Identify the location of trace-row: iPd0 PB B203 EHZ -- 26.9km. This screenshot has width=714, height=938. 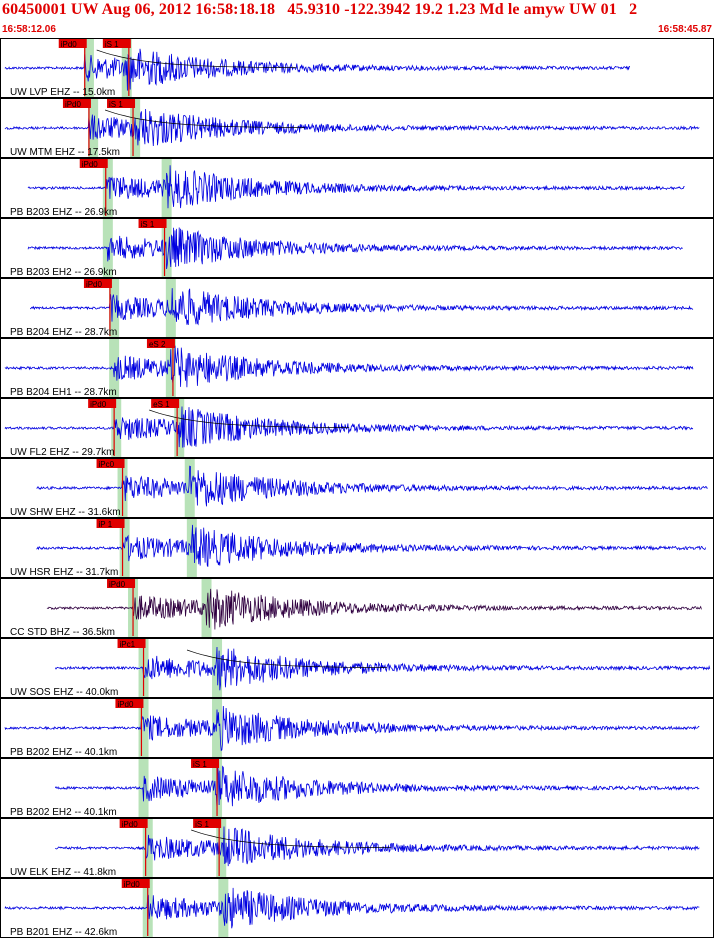
(357, 188).